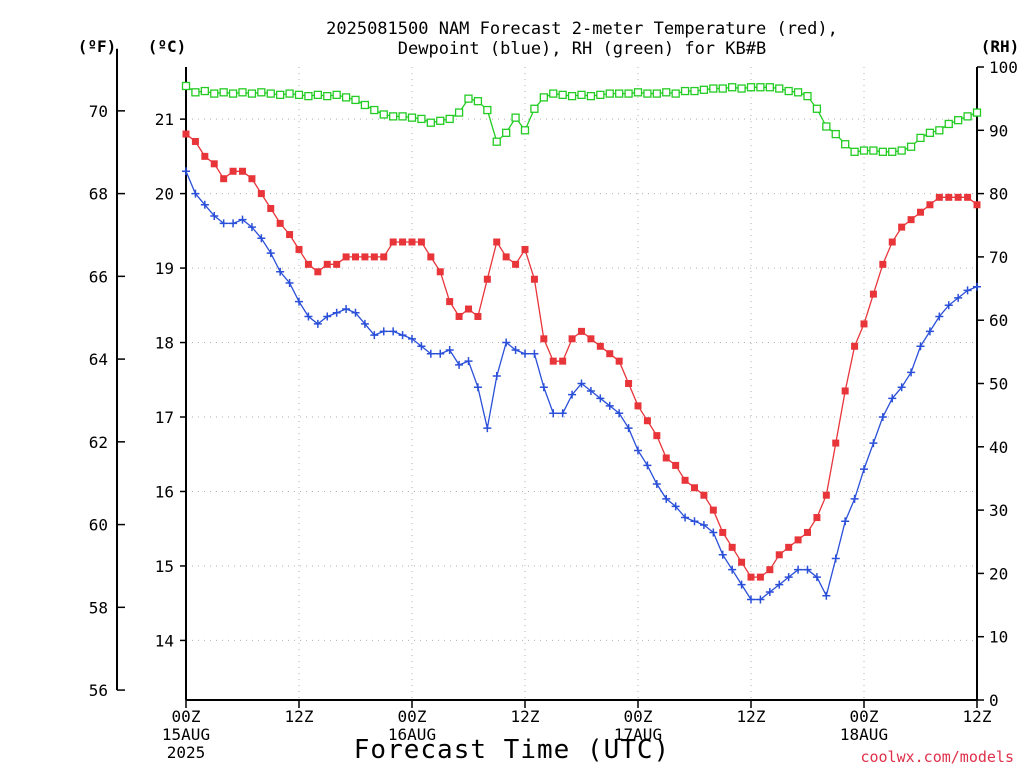 This screenshot has width=1024, height=768. What do you see at coordinates (581, 118) in the screenshot?
I see `relative-humidity-series` at bounding box center [581, 118].